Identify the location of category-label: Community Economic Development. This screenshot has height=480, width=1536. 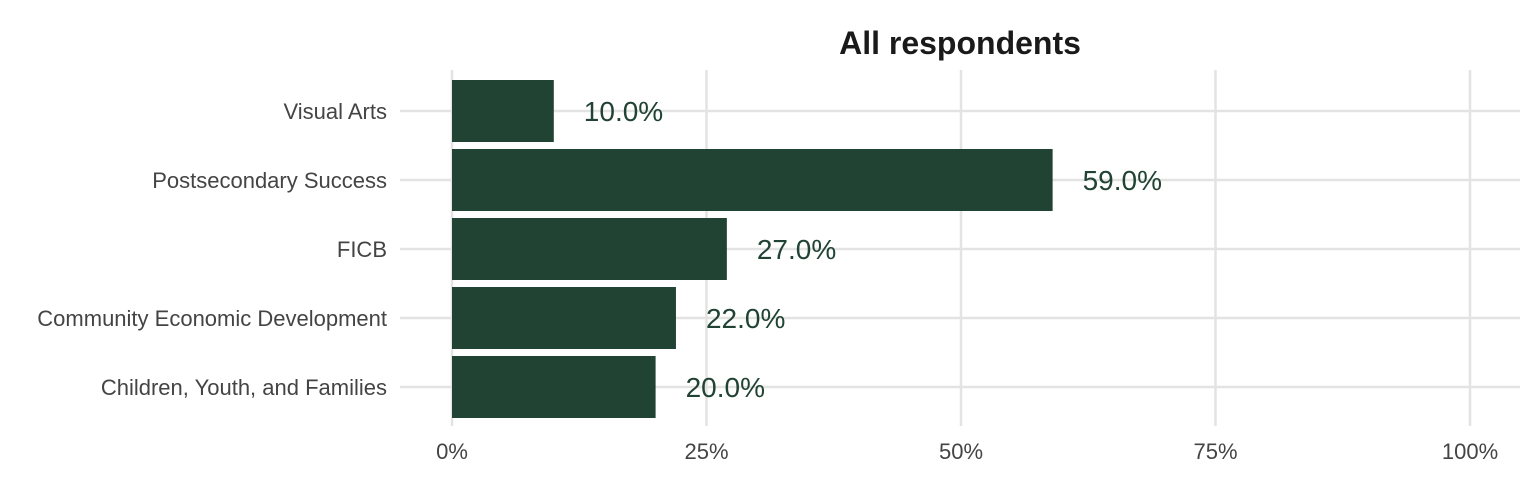
(212, 318).